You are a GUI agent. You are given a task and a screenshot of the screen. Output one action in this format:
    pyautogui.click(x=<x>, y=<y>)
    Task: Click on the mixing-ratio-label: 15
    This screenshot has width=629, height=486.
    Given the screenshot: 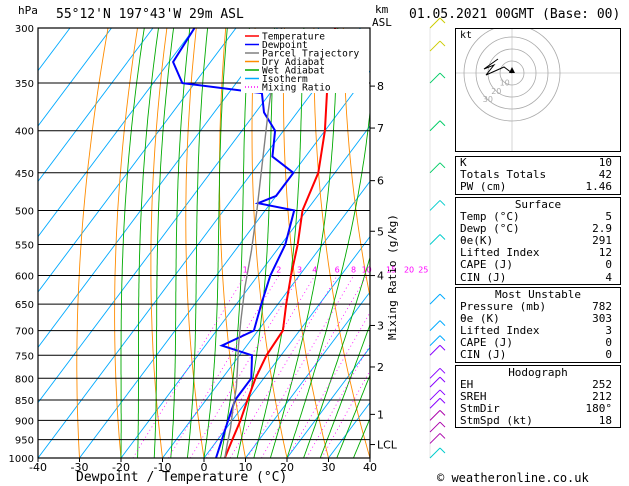 What is the action you would take?
    pyautogui.click(x=391, y=270)
    